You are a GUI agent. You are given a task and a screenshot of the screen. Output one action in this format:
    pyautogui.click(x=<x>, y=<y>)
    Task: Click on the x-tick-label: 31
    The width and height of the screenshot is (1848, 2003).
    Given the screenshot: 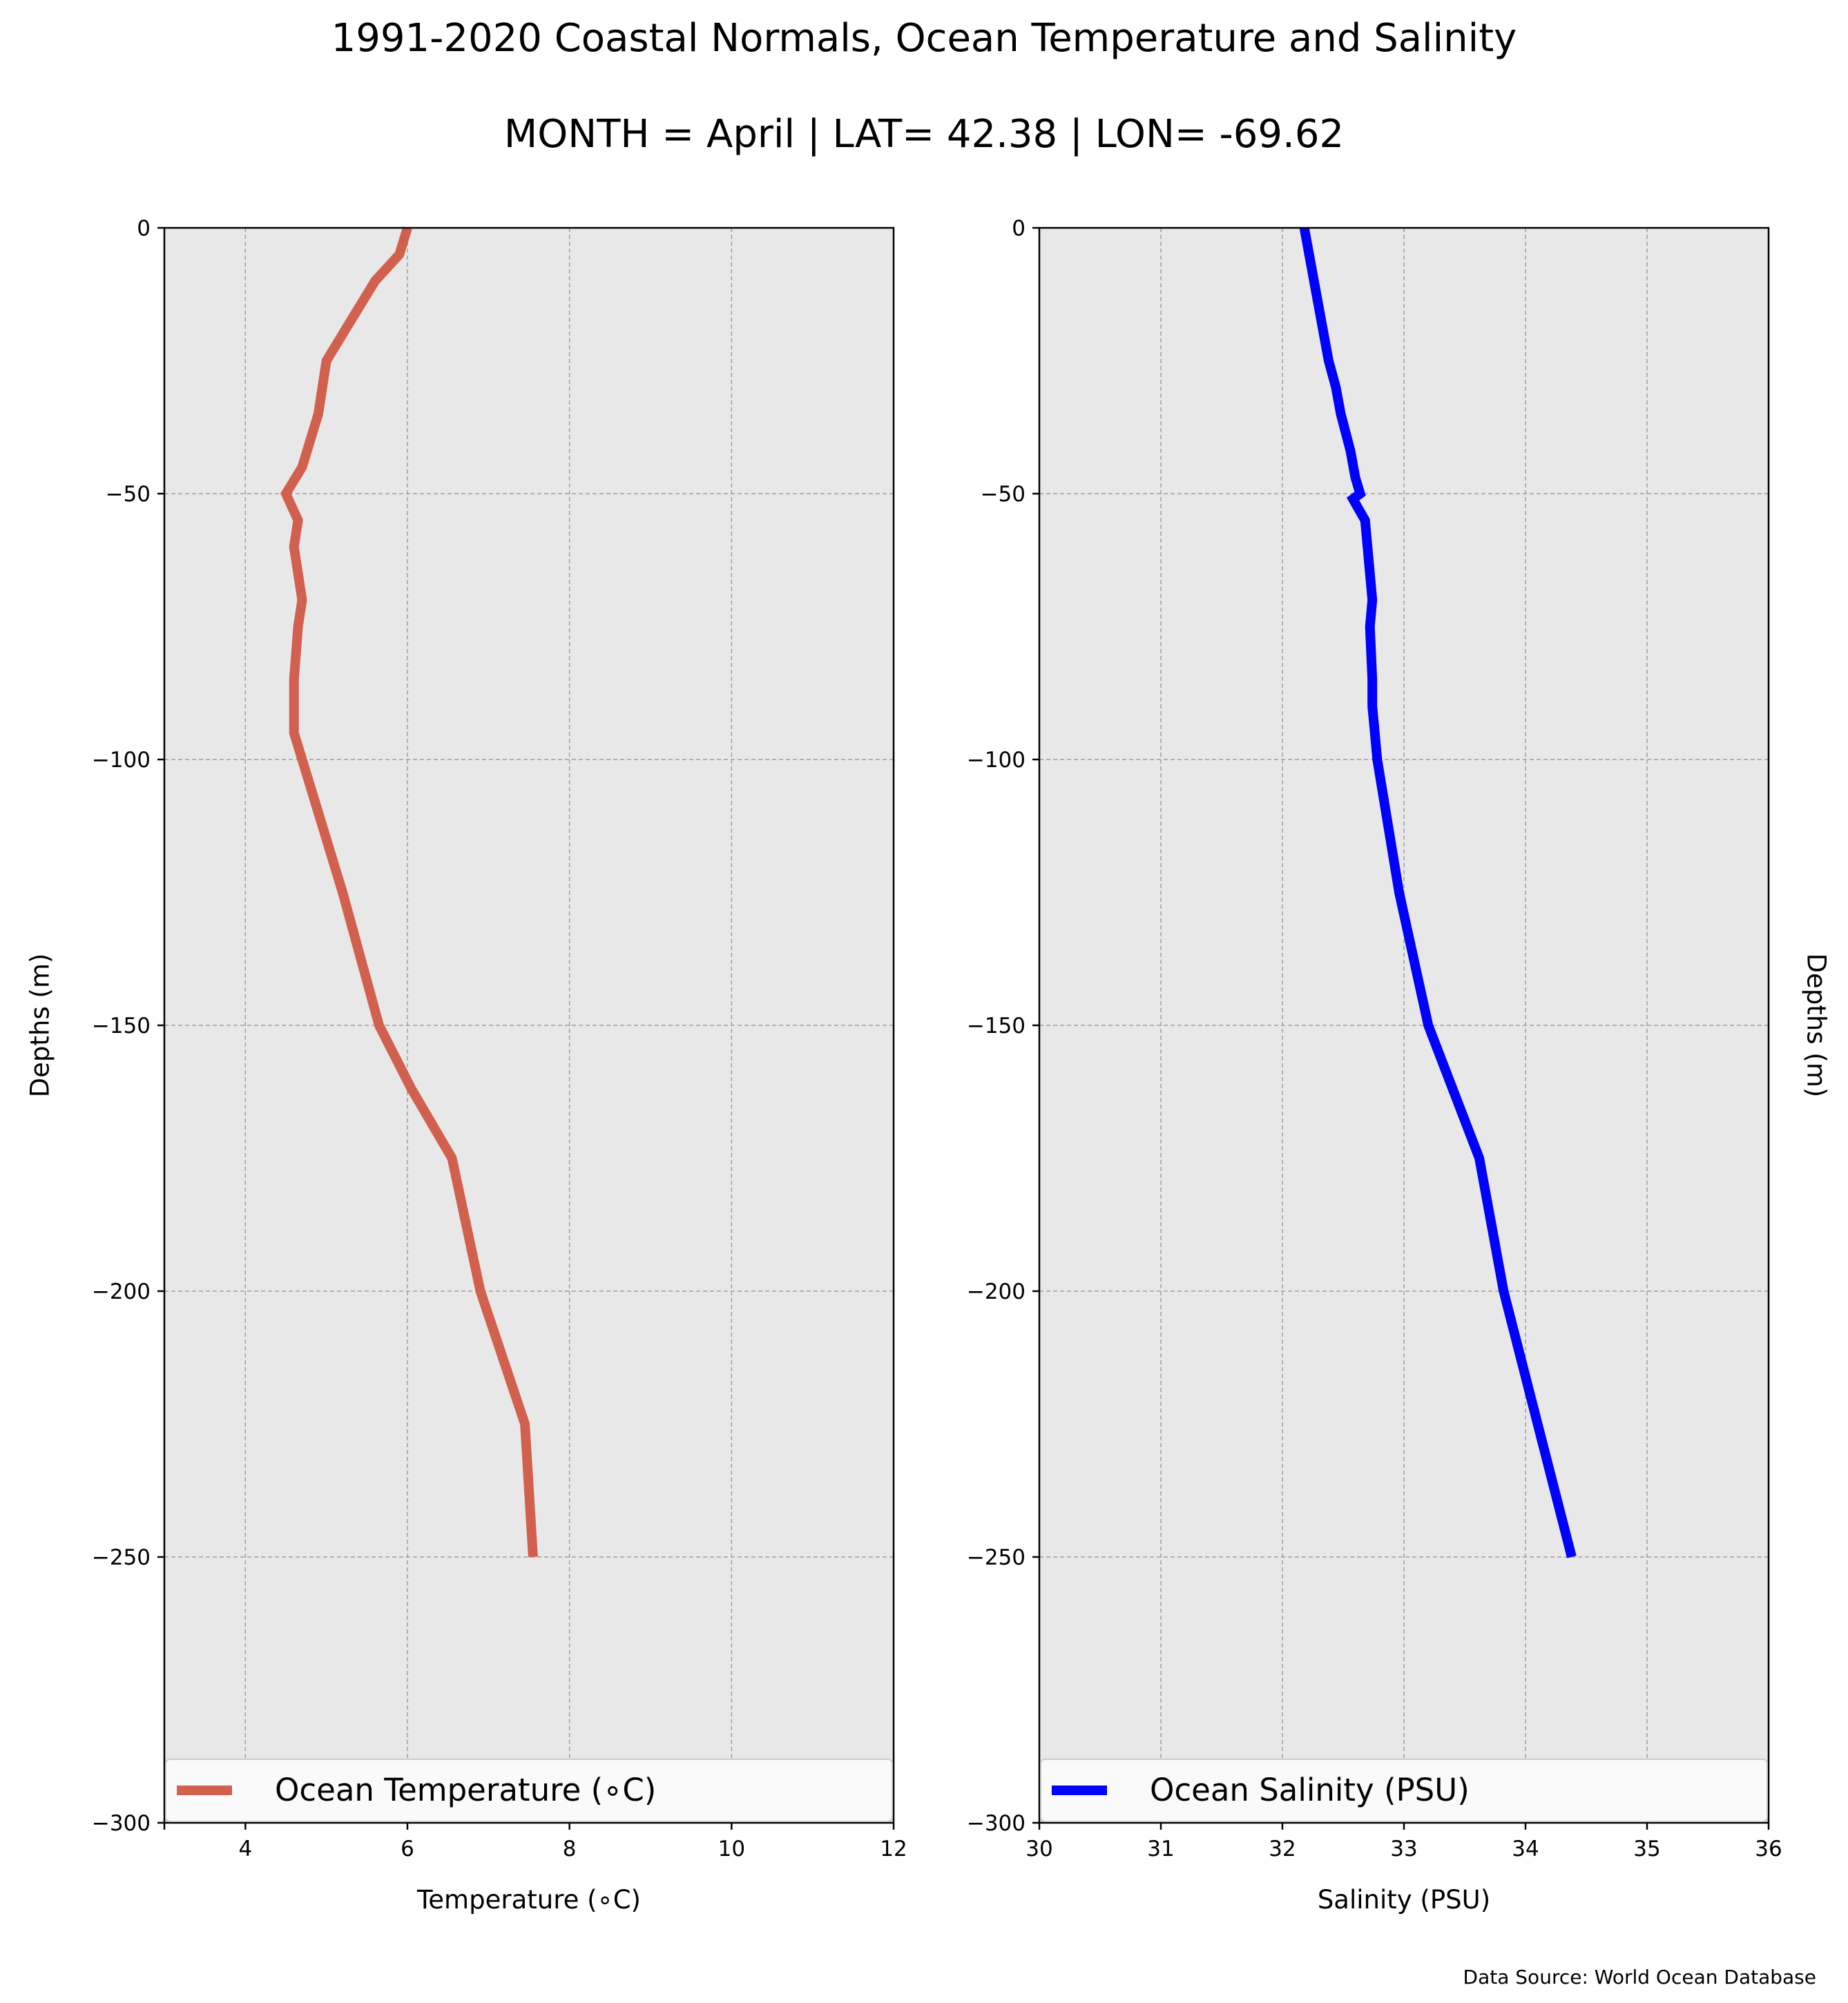 What is the action you would take?
    pyautogui.click(x=1160, y=1849)
    